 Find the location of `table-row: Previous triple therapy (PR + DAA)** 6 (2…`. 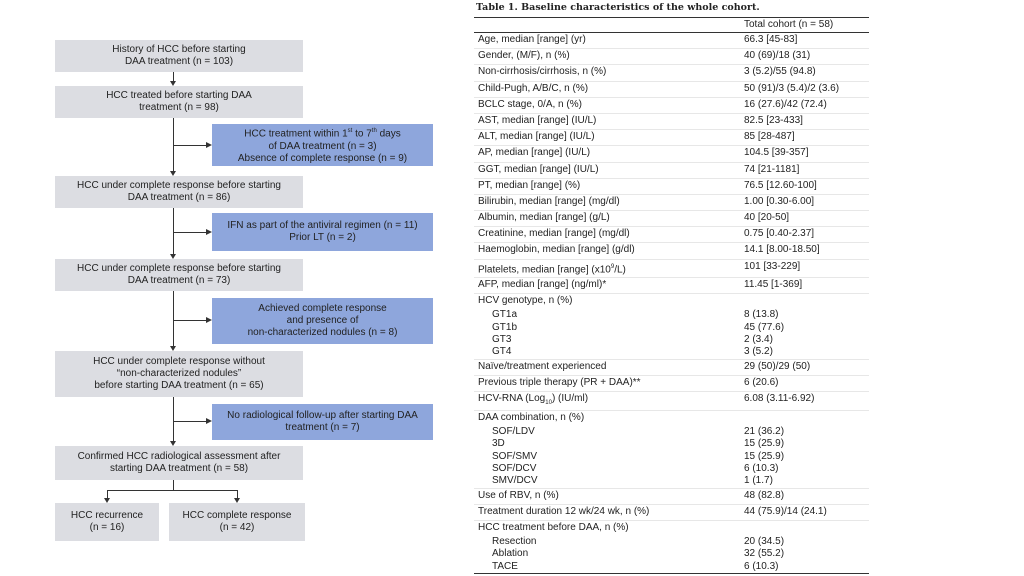

table-row: Previous triple therapy (PR + DAA)** 6 (2… is located at coordinates (671, 383).